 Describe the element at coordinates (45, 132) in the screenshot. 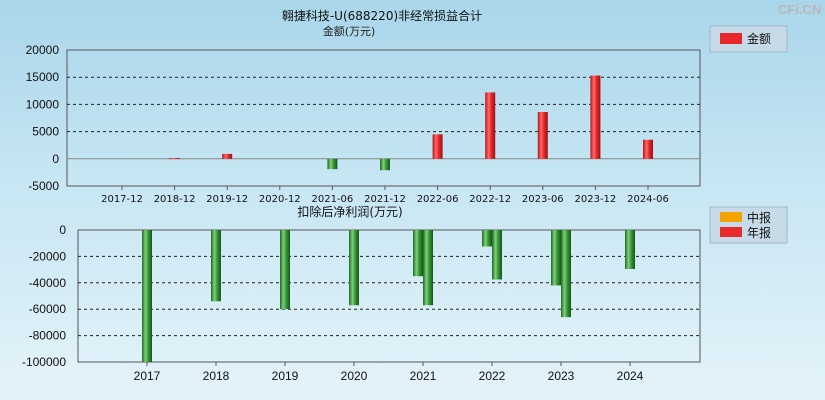

I see `chart1-y-tick-label: 5000` at that location.